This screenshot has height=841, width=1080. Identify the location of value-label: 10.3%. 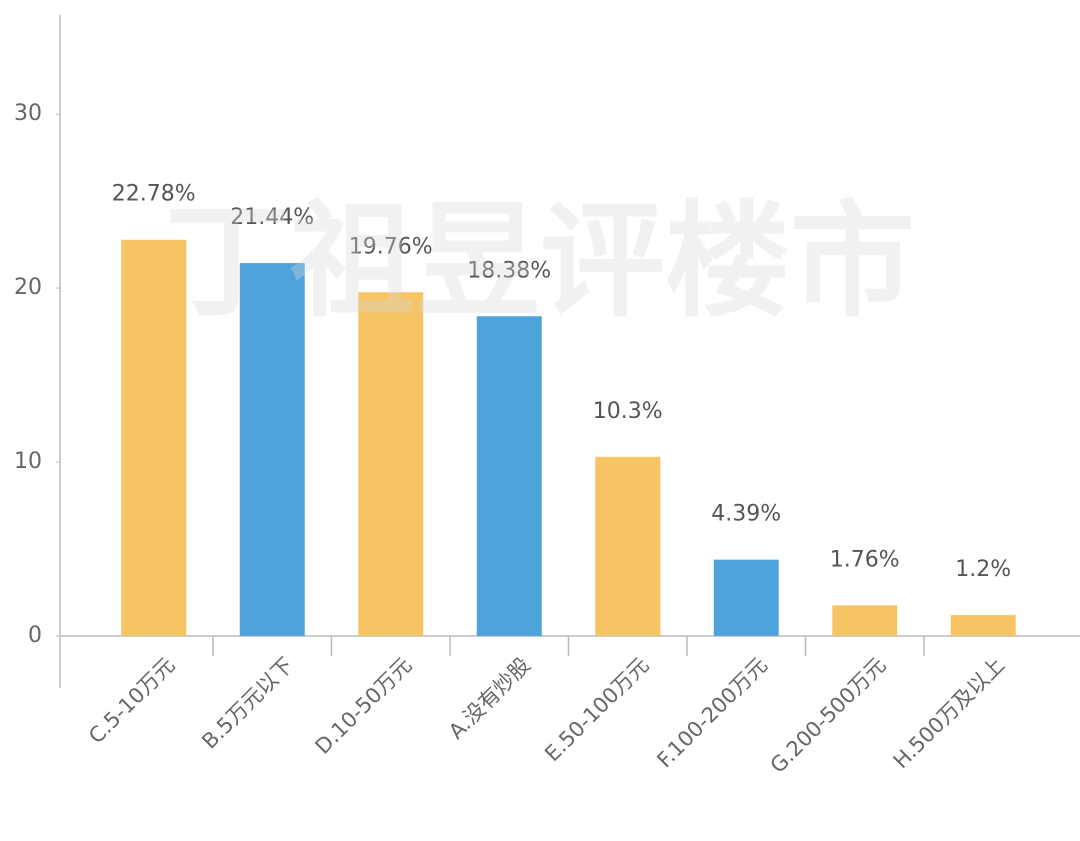
(628, 411).